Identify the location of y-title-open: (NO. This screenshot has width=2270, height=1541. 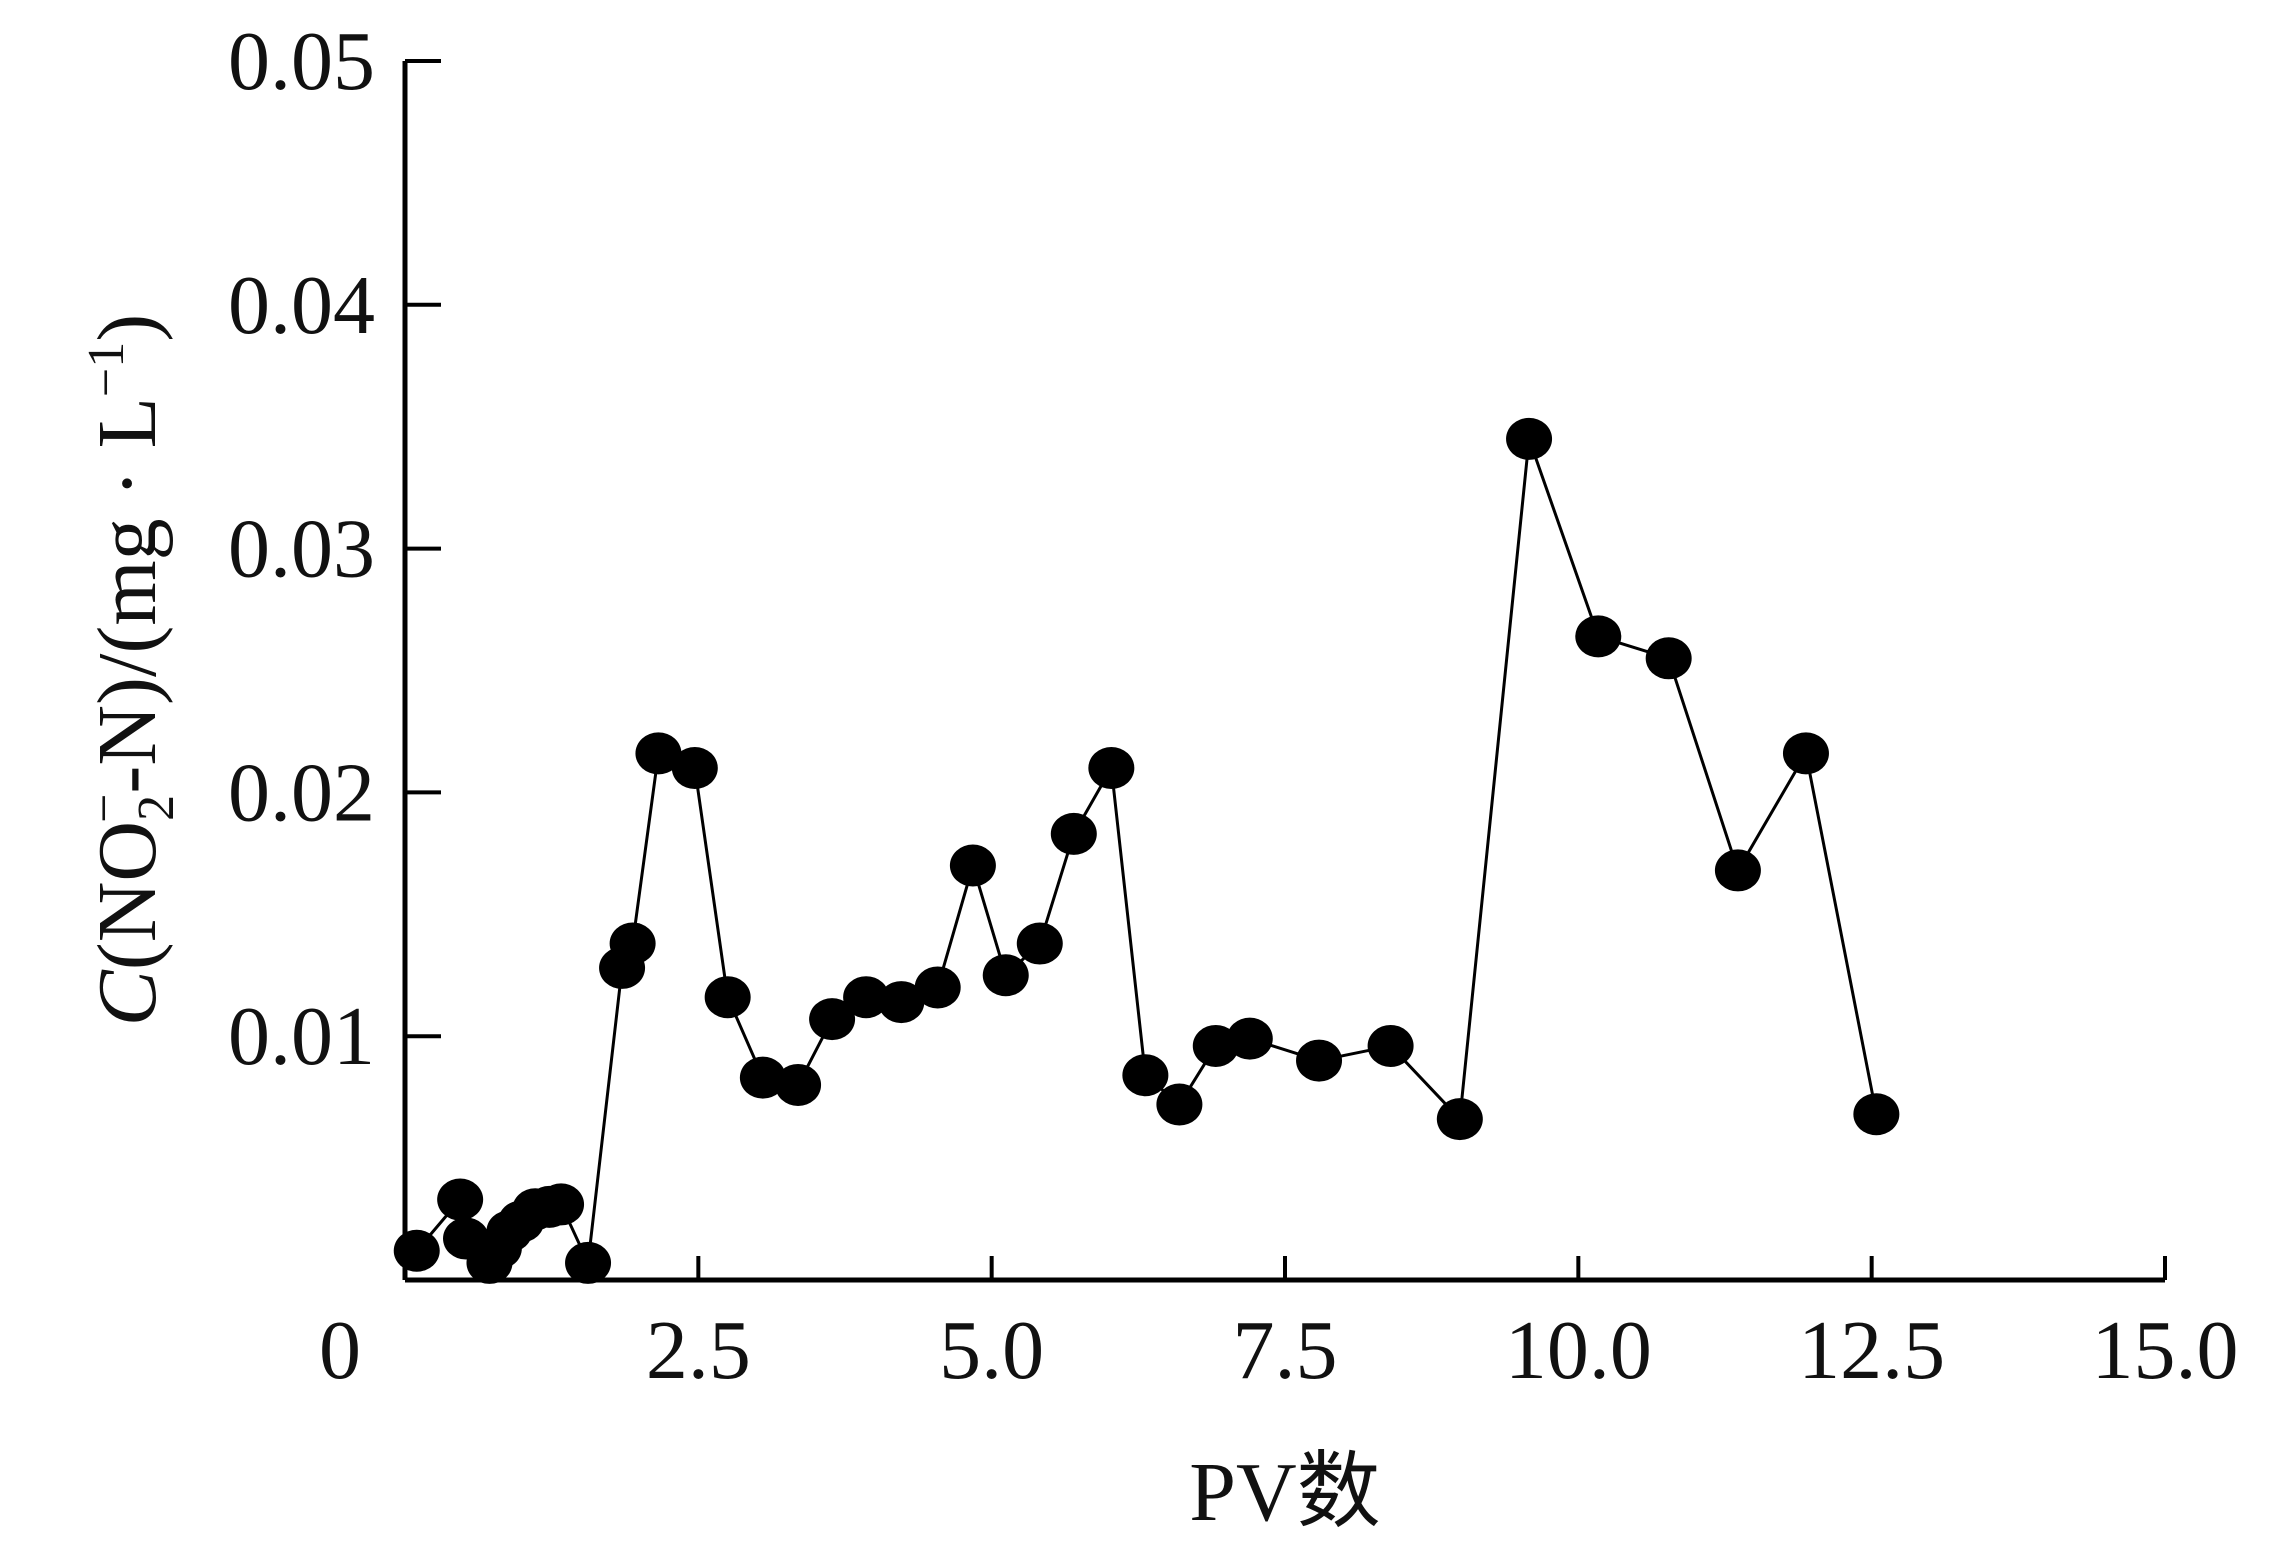
(127, 895).